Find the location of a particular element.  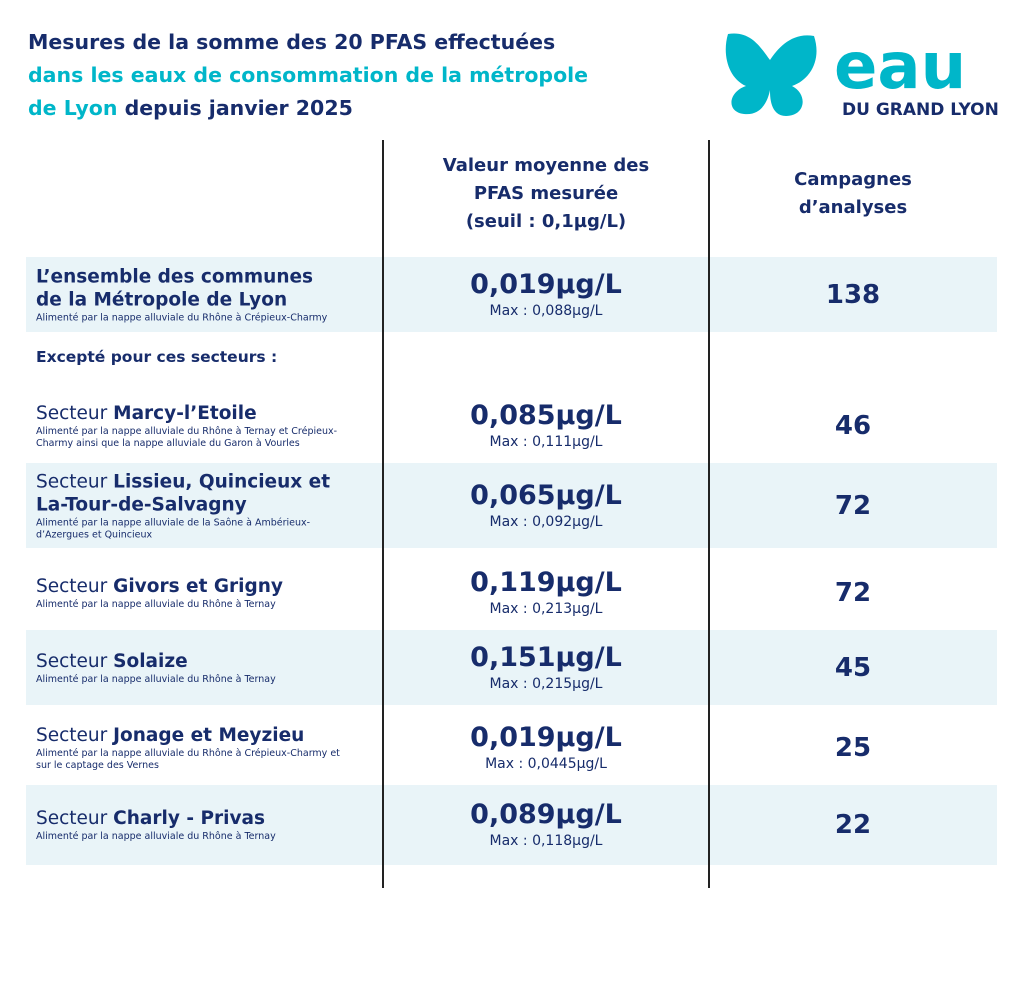

logo-word: eau is located at coordinates (900, 67).